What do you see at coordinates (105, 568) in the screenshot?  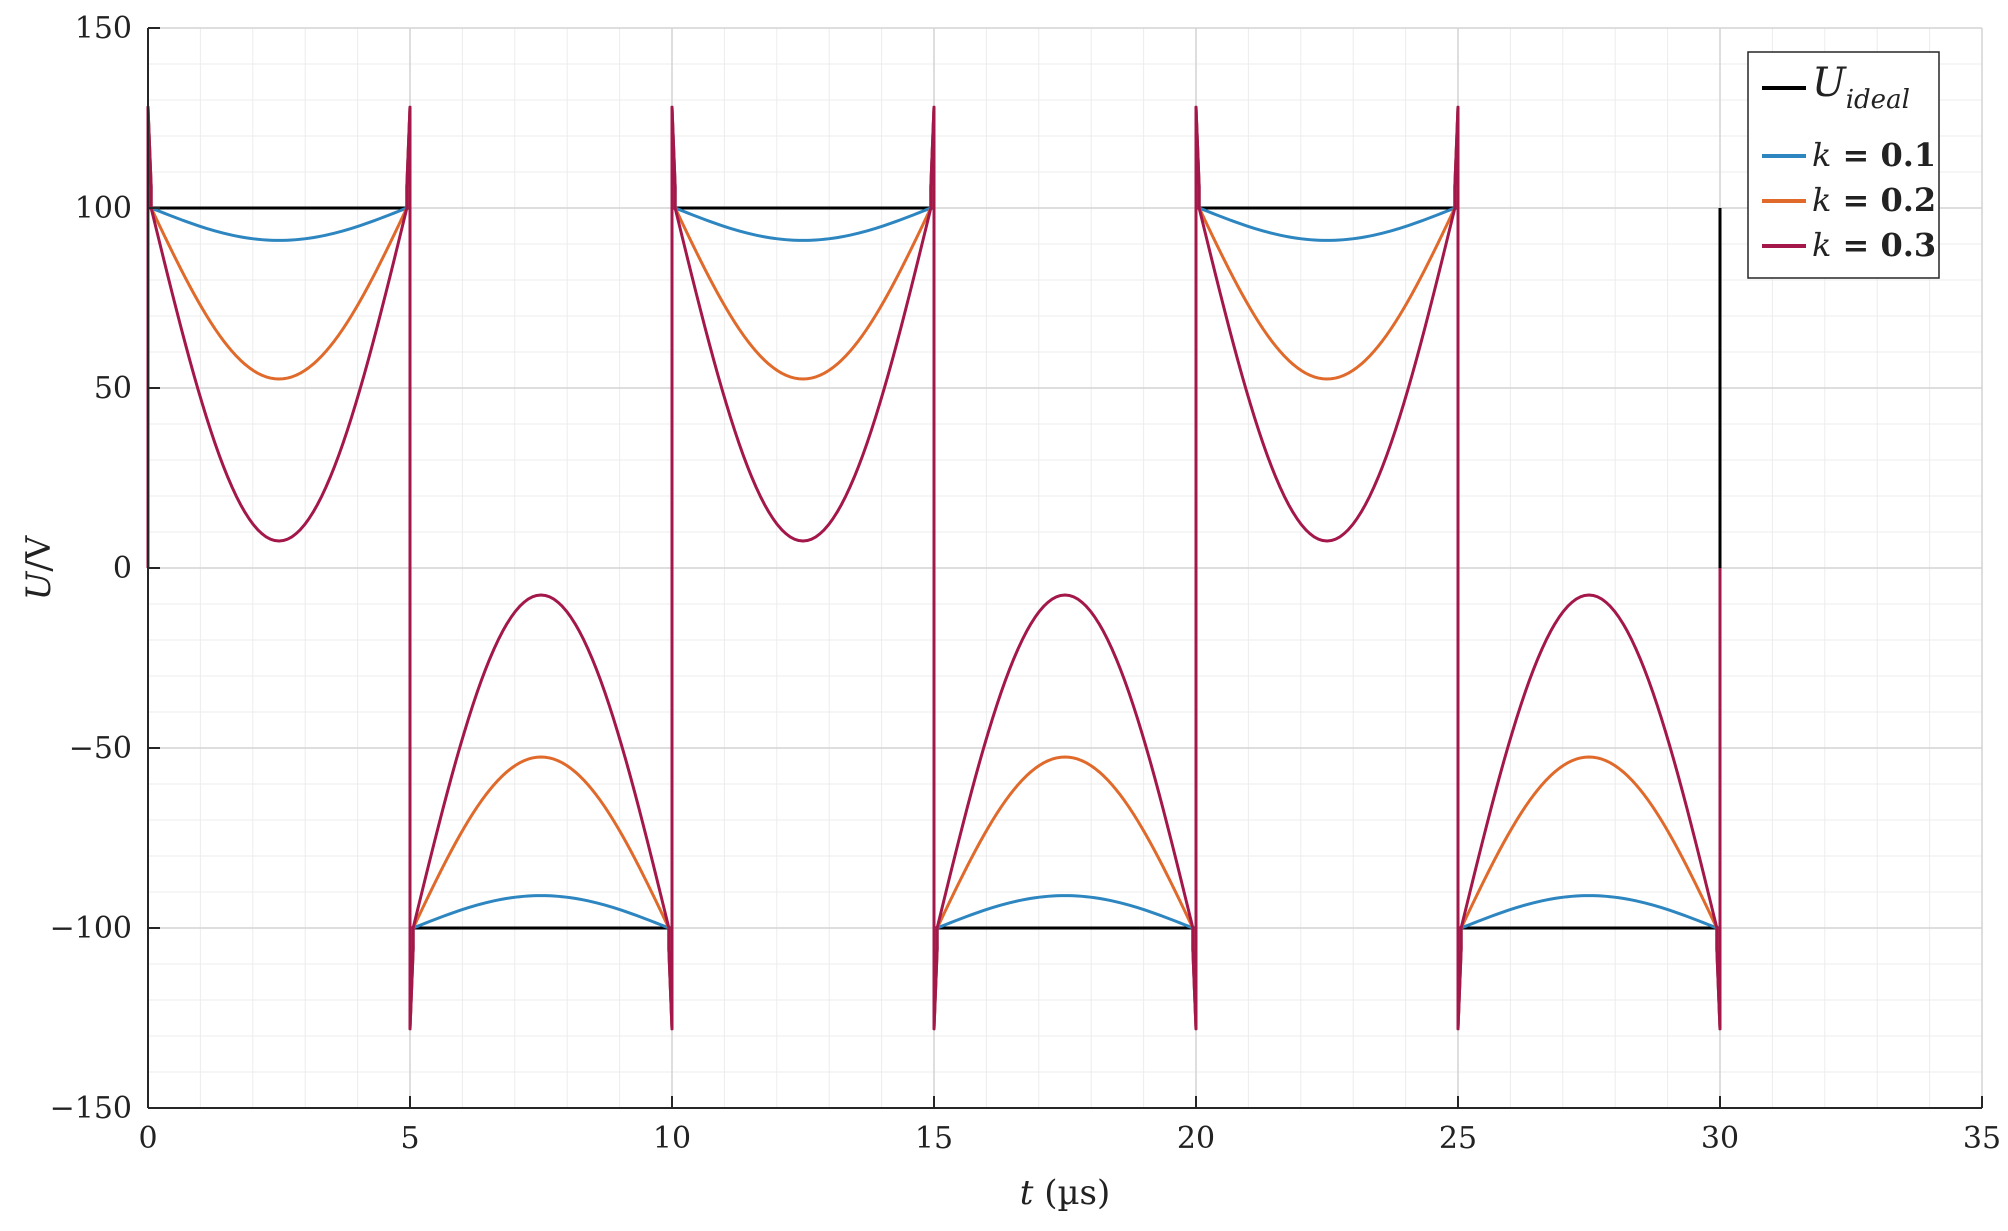 I see `y-ticks: 150 100 50 0 −50 −100 −150` at bounding box center [105, 568].